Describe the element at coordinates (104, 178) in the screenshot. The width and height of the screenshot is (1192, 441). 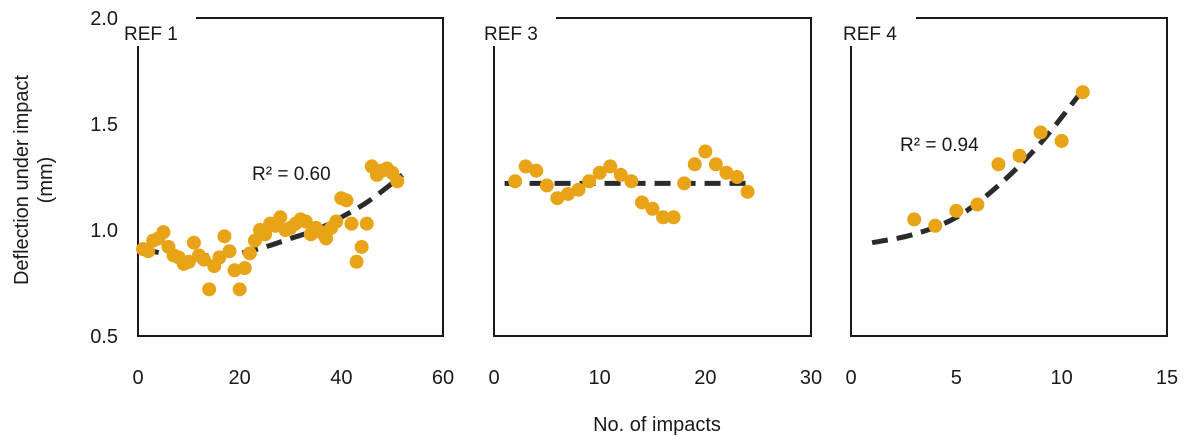
I see `y-ticks: 0.5 1.0 1.5 2.0` at that location.